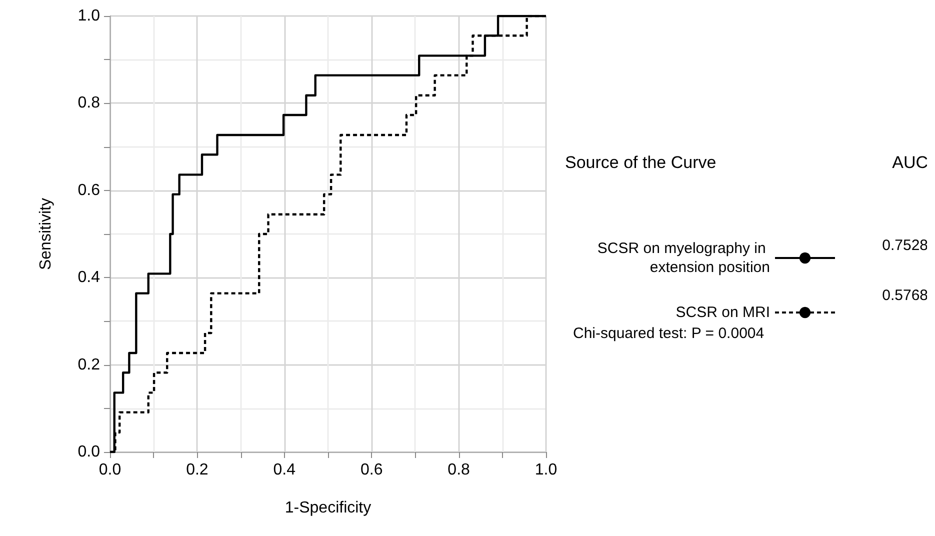 This screenshot has width=935, height=536. What do you see at coordinates (89, 277) in the screenshot?
I see `y-tick-label: 0.4` at bounding box center [89, 277].